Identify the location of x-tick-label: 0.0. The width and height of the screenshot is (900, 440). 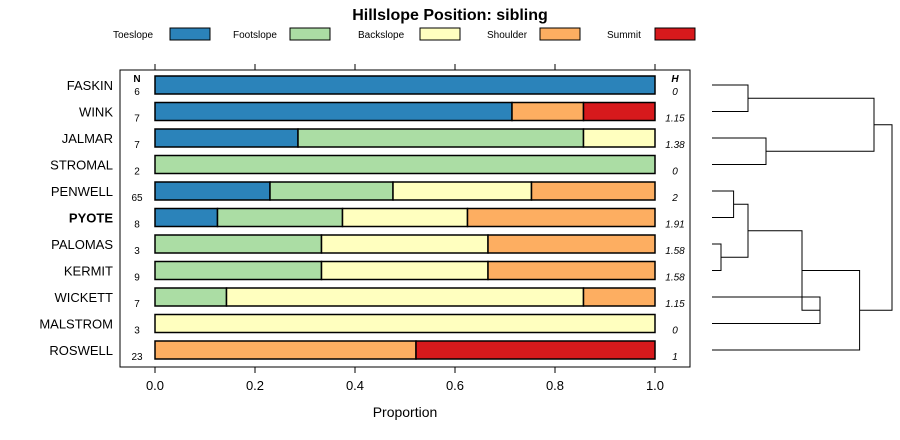
(155, 385).